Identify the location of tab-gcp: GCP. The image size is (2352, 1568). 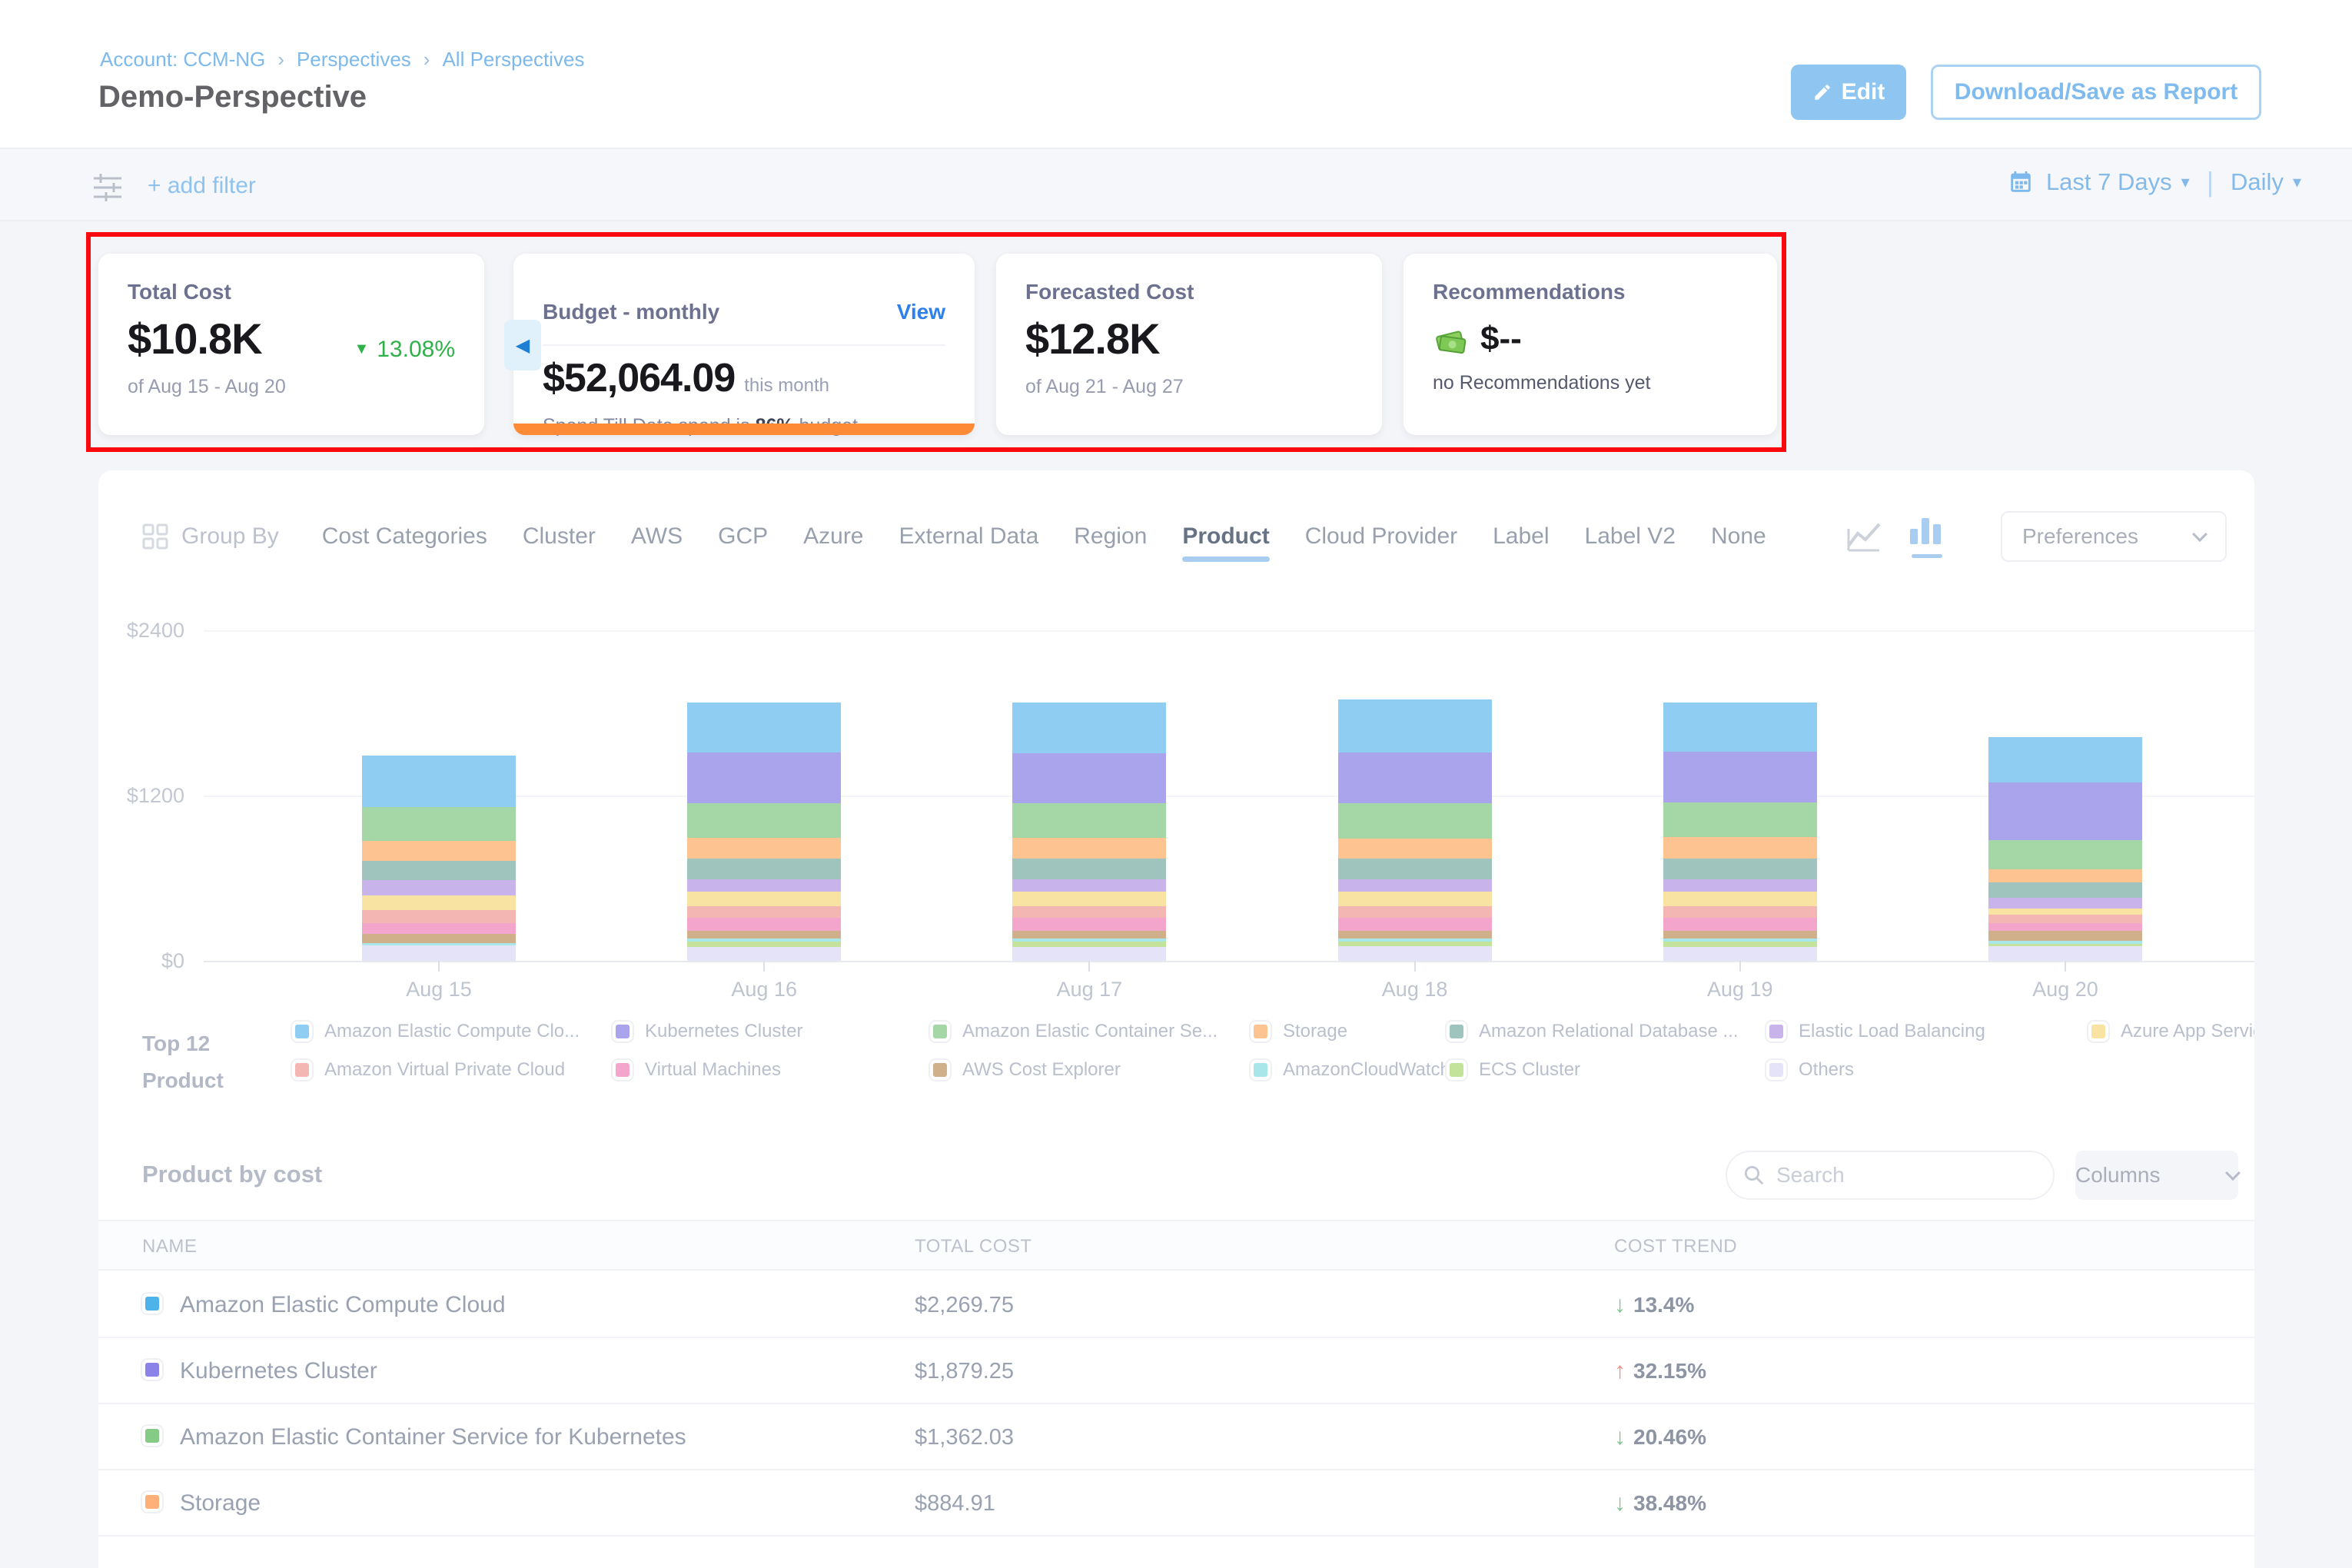
(743, 536).